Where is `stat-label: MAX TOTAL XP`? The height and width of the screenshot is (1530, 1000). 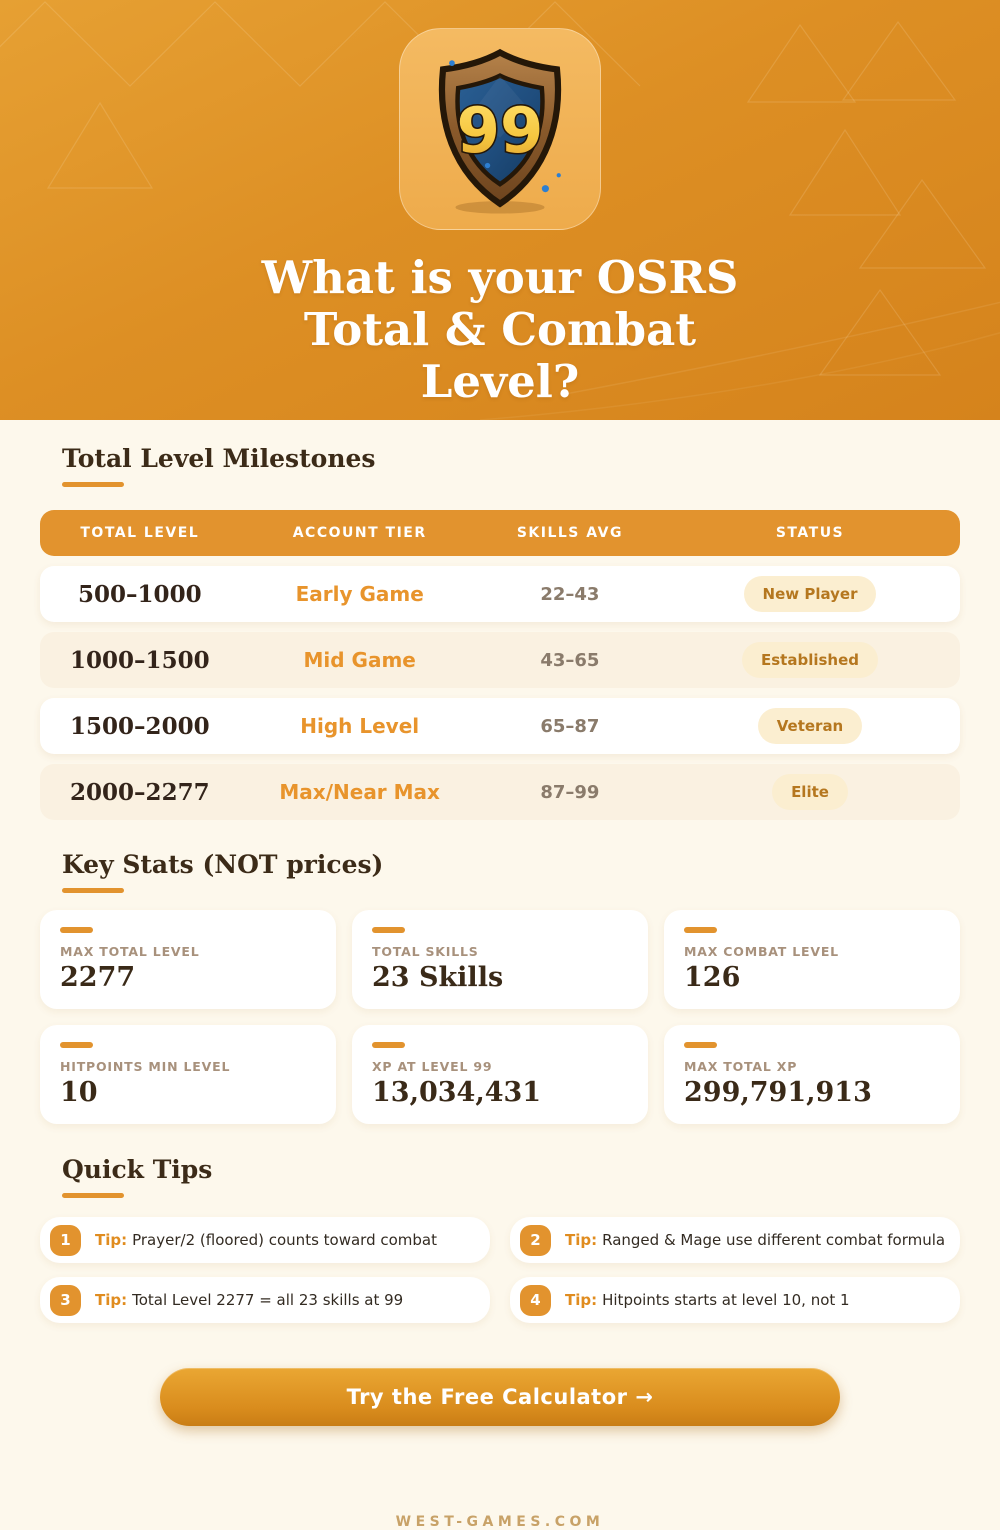
stat-label: MAX TOTAL XP is located at coordinates (741, 1066).